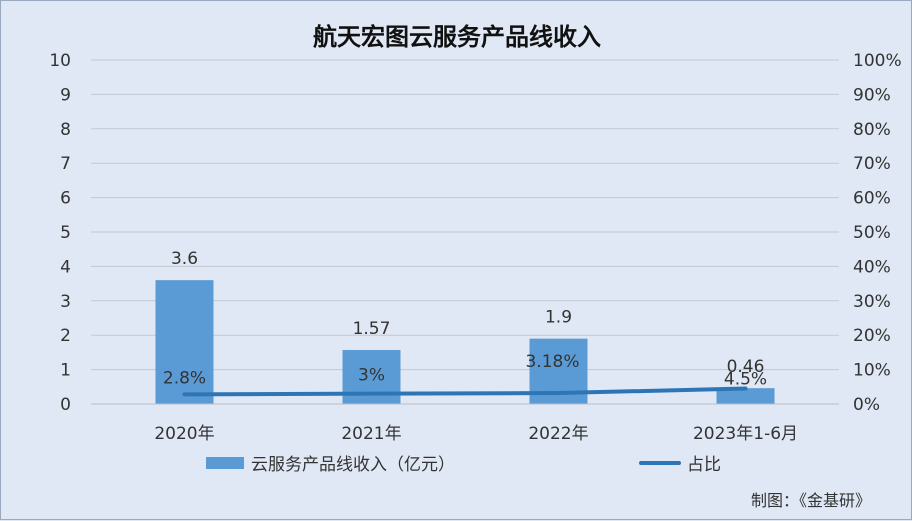 This screenshot has height=521, width=912. What do you see at coordinates (872, 371) in the screenshot?
I see `right-y-tick-label: 10%` at bounding box center [872, 371].